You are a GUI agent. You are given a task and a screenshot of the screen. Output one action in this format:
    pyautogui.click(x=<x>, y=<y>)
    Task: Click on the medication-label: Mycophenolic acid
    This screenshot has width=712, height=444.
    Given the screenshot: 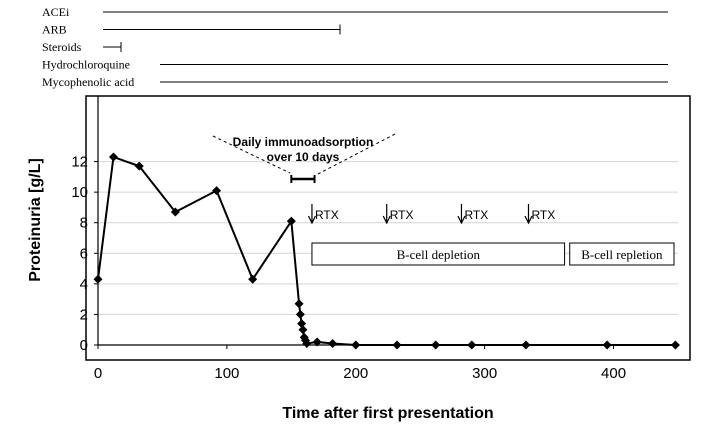 What is the action you would take?
    pyautogui.click(x=88, y=82)
    